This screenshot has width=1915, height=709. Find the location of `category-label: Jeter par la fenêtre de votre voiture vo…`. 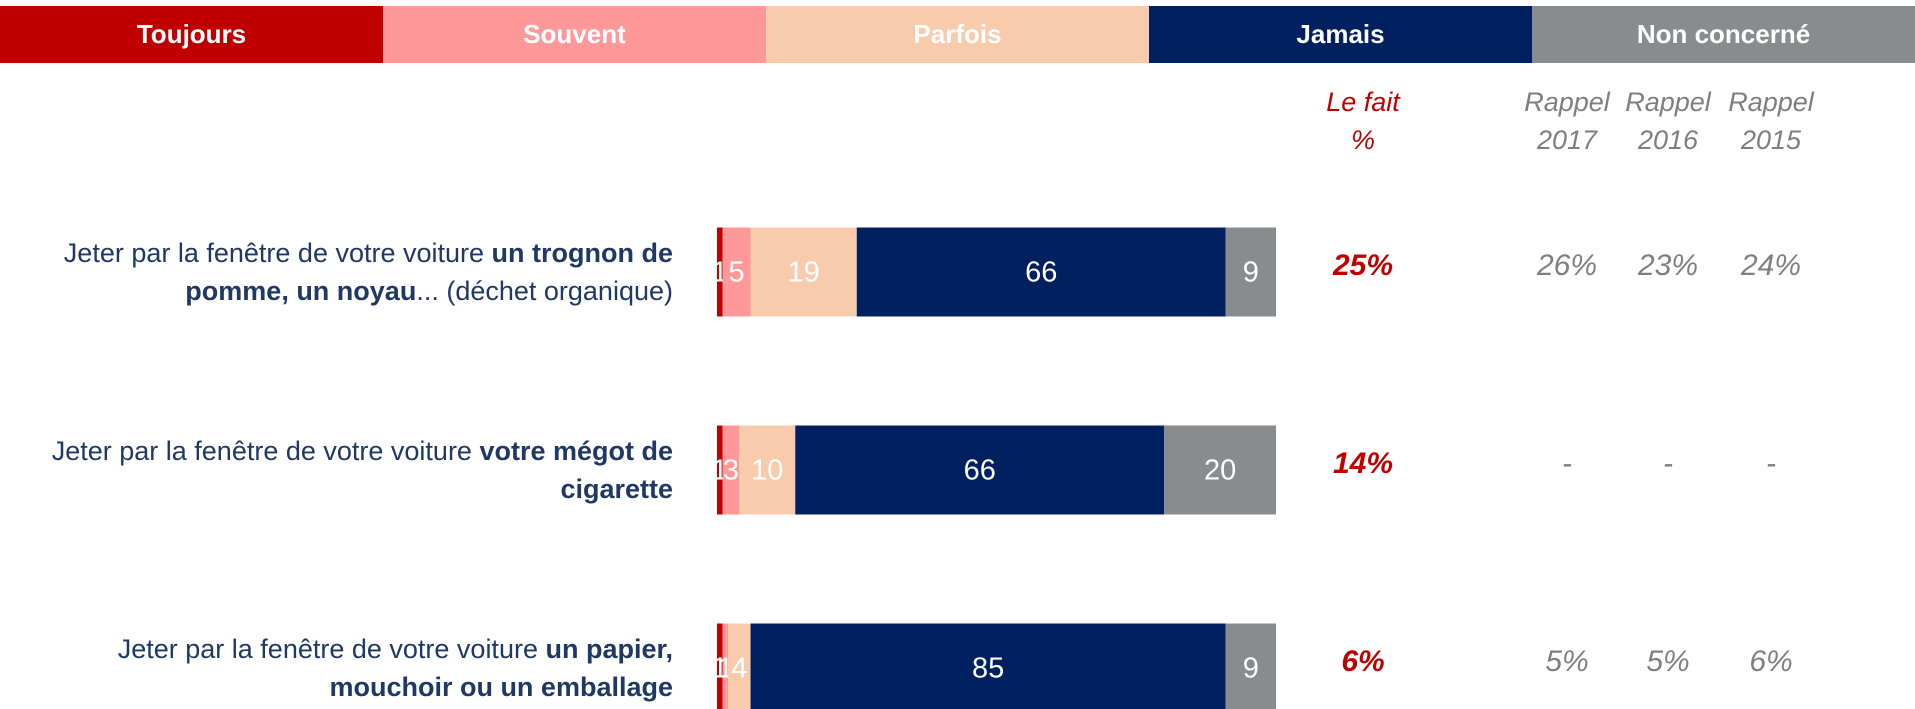

category-label: Jeter par la fenêtre de votre voiture vo… is located at coordinates (353, 470).